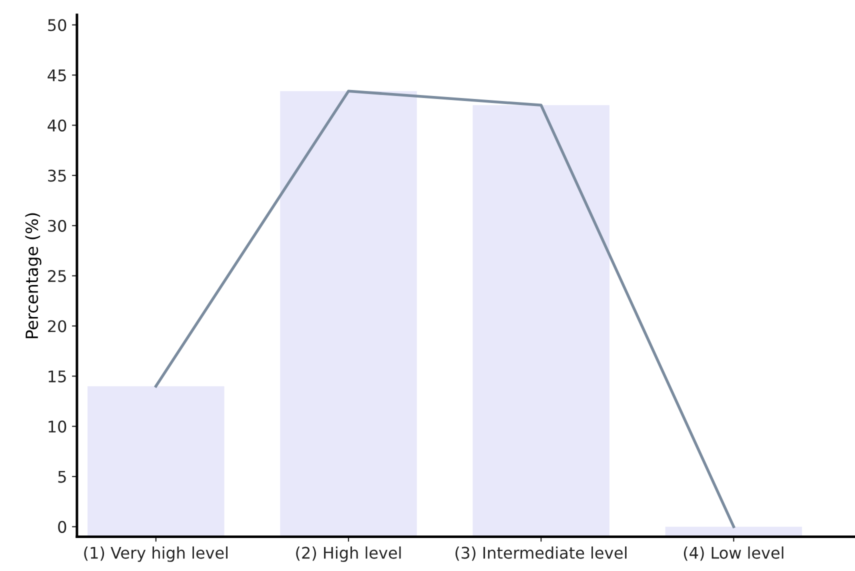 This screenshot has height=571, width=855. I want to click on y-tick-label: 0, so click(62, 526).